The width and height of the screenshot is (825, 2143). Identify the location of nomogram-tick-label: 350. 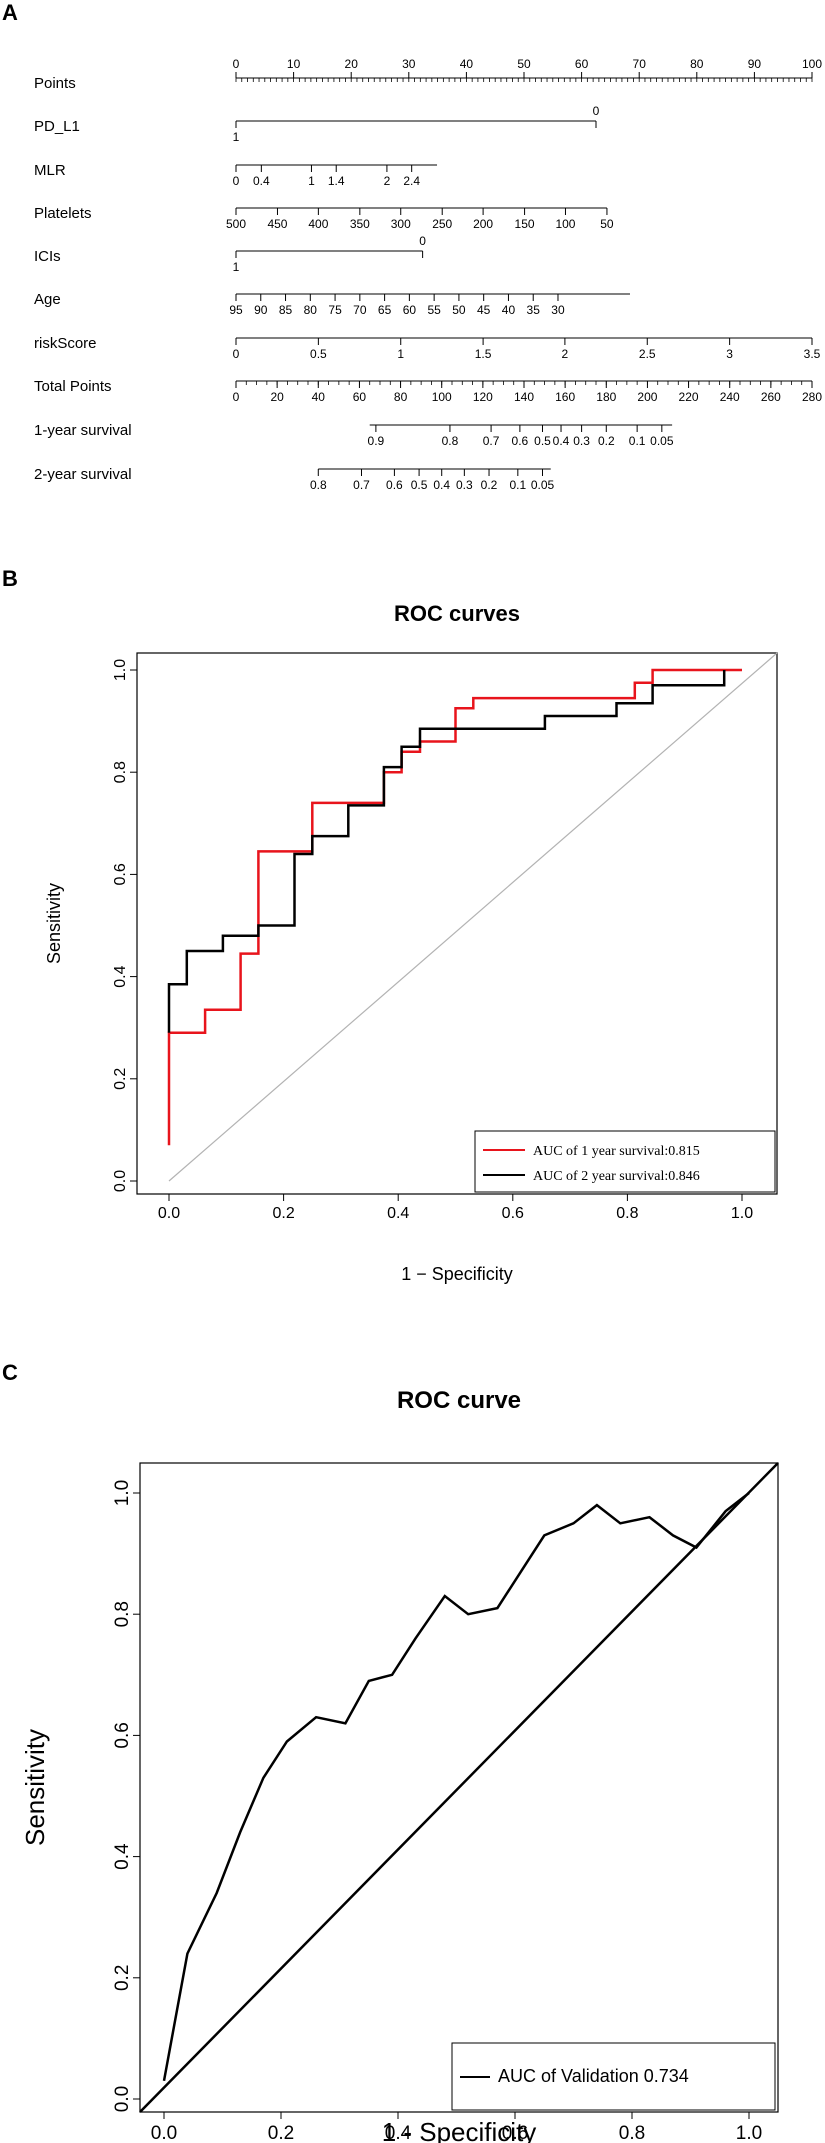
(360, 224).